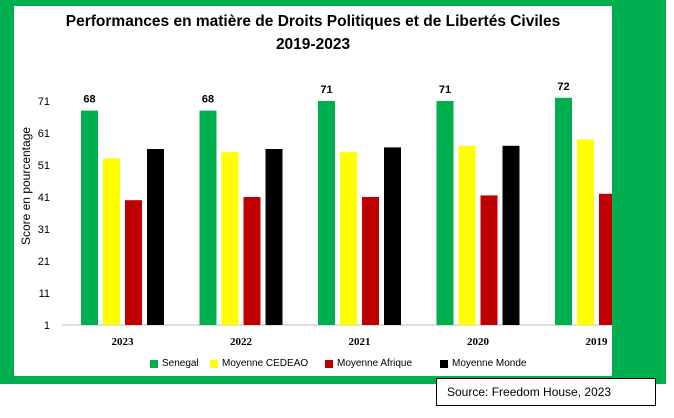  I want to click on data-label: 72, so click(563, 87).